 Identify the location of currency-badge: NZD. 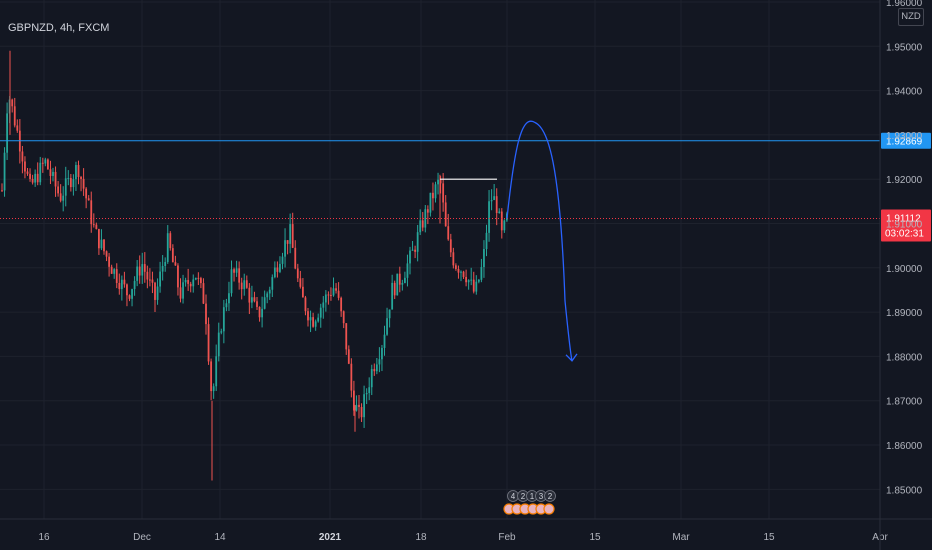
(911, 17).